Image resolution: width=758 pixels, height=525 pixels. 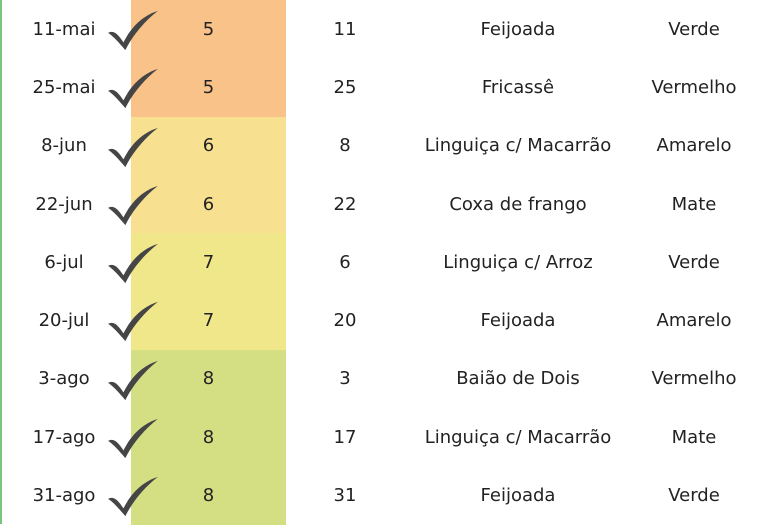 I want to click on dish-cell: Linguiça c/ Arroz, so click(x=518, y=262).